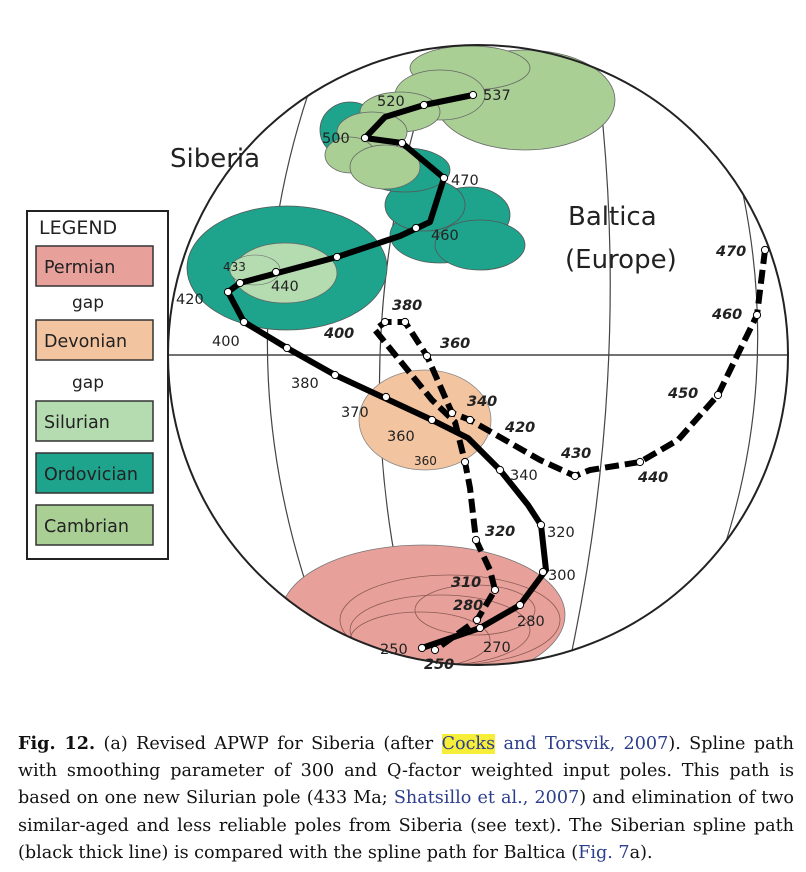 This screenshot has height=872, width=806. What do you see at coordinates (466, 583) in the screenshot?
I see `baltica-age-label: 310` at bounding box center [466, 583].